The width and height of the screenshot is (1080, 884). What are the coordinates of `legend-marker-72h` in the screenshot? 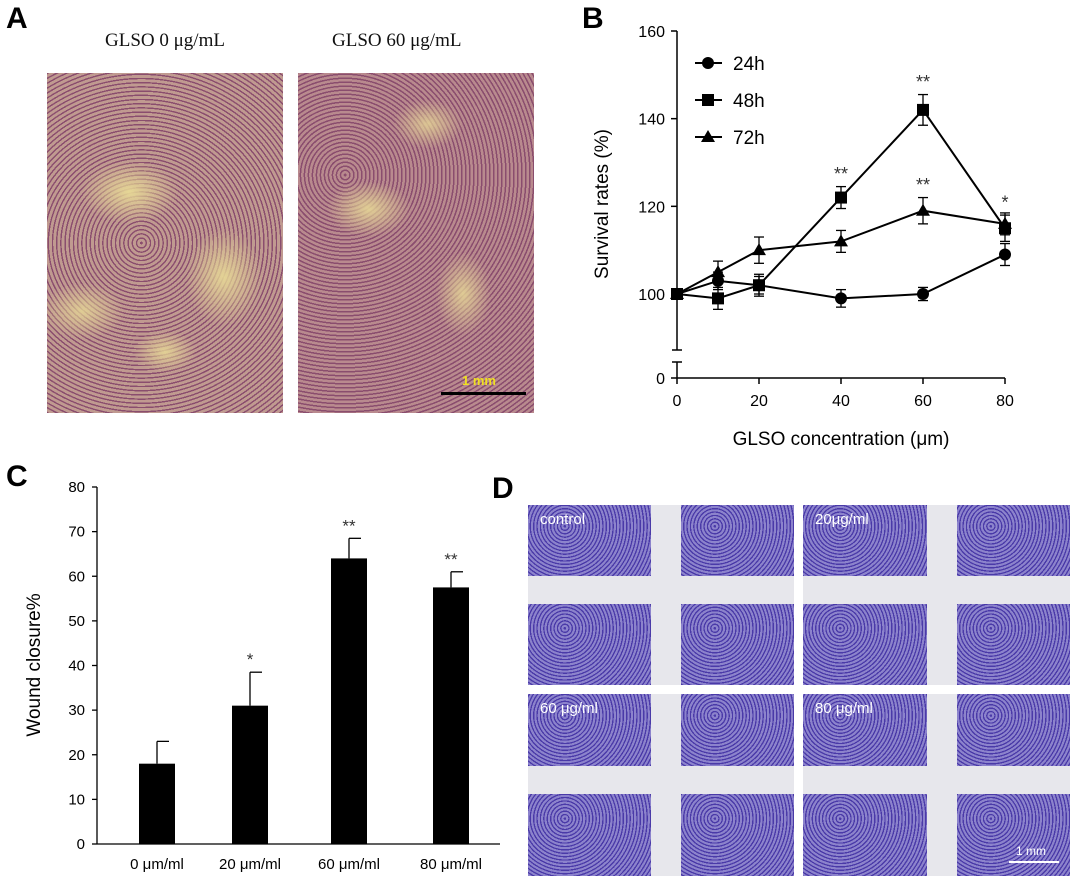 It's located at (708, 136).